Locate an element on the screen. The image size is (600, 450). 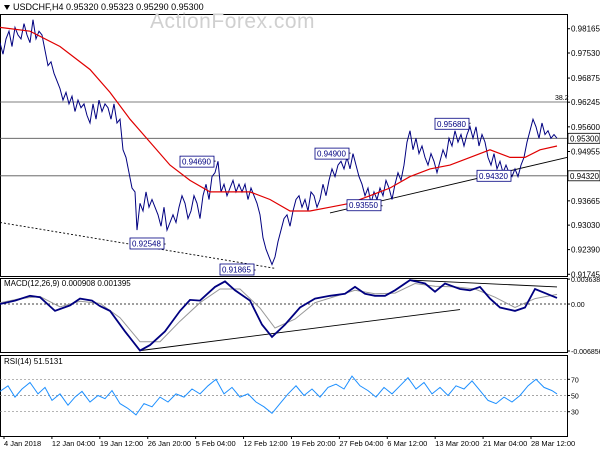
annotation-label: 0.94320 is located at coordinates (493, 176).